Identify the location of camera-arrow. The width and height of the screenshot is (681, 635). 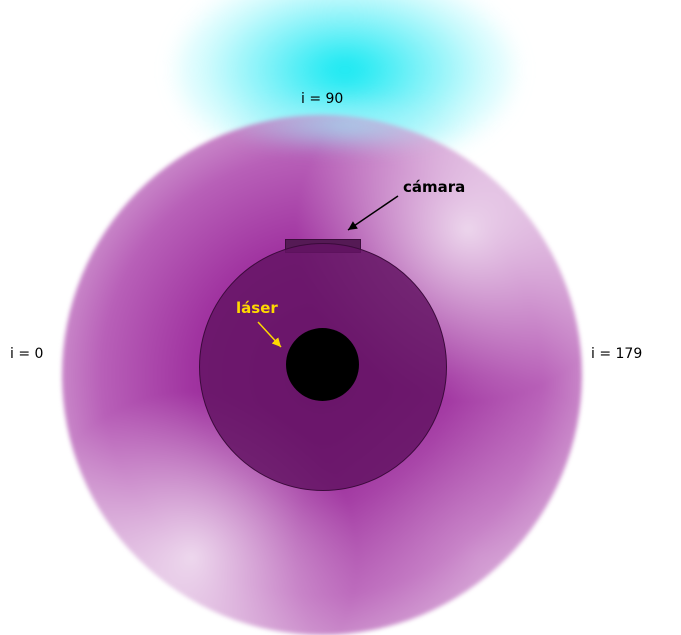
(373, 213).